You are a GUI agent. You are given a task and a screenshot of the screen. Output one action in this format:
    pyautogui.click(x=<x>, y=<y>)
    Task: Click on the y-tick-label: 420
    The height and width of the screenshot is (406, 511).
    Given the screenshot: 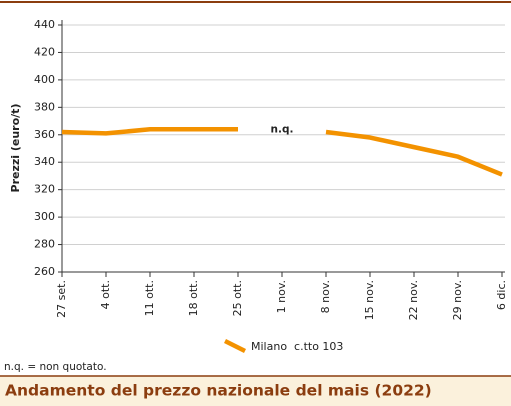 What is the action you would take?
    pyautogui.click(x=44, y=51)
    